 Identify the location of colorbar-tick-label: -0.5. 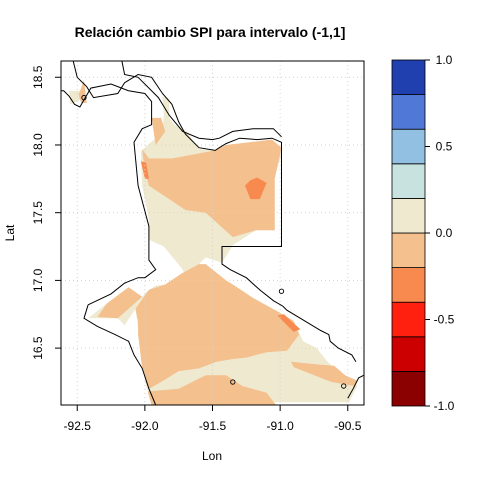
(444, 320).